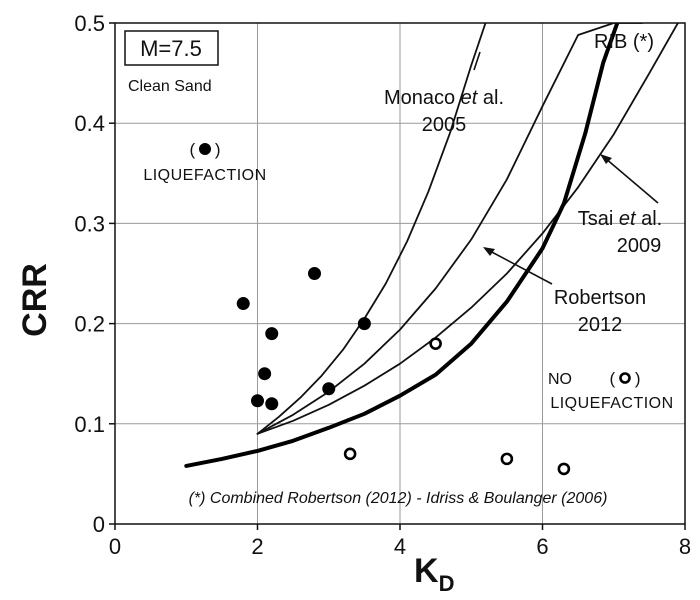  What do you see at coordinates (542, 546) in the screenshot?
I see `x-tick-label-3: 6` at bounding box center [542, 546].